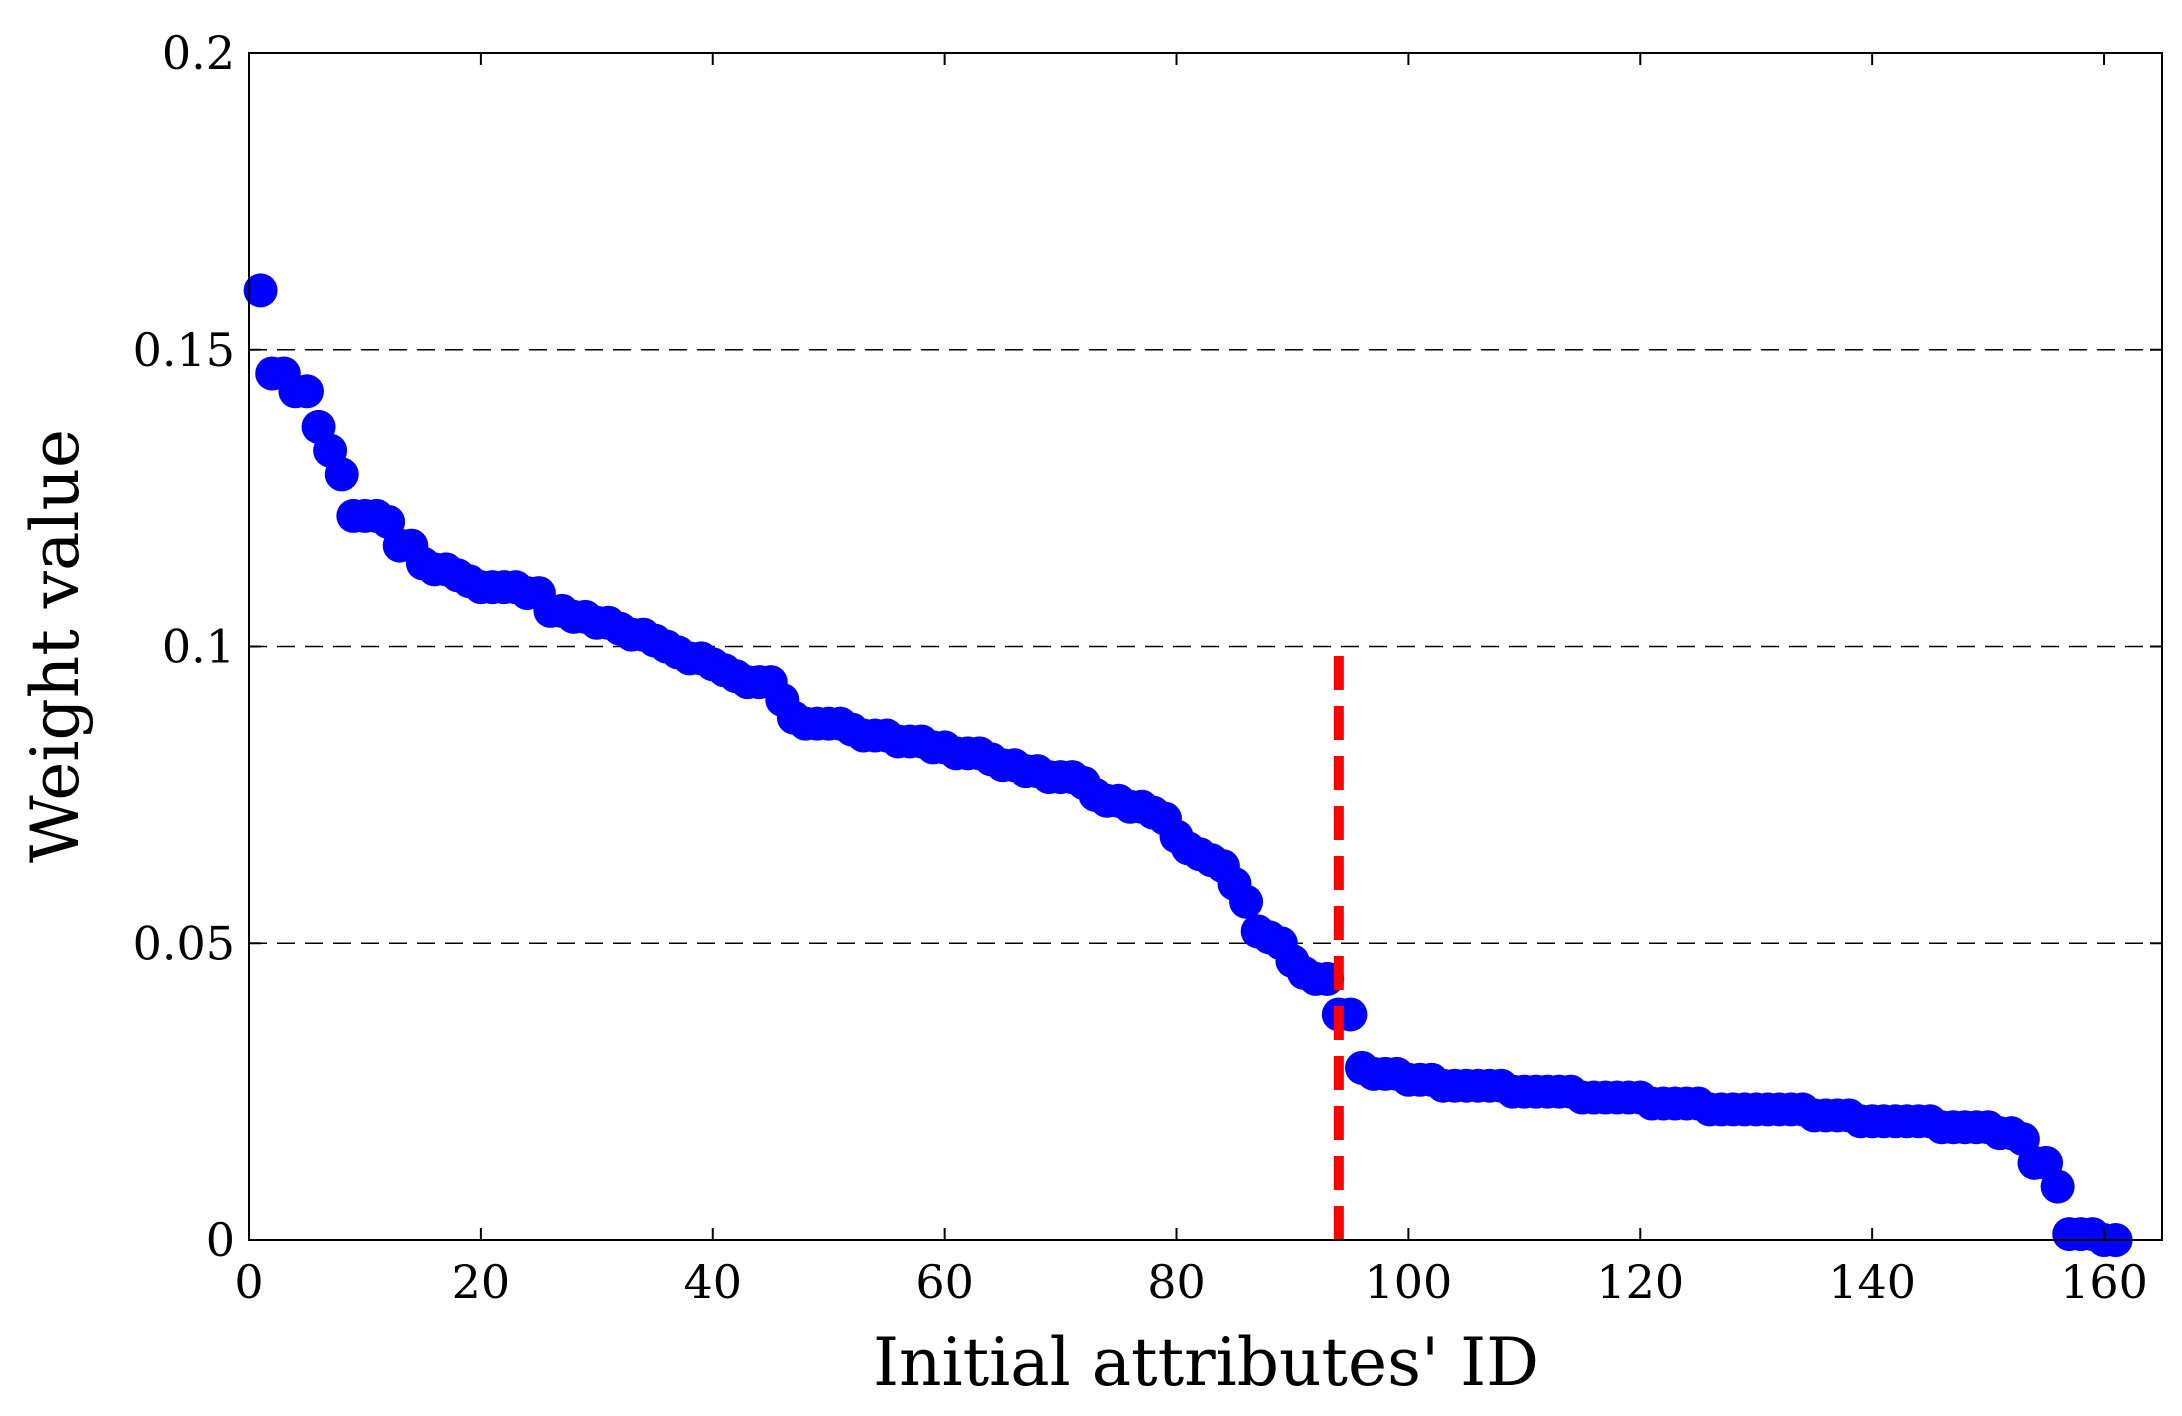  Describe the element at coordinates (184, 943) in the screenshot. I see `y-tick-label: 0.05` at that location.